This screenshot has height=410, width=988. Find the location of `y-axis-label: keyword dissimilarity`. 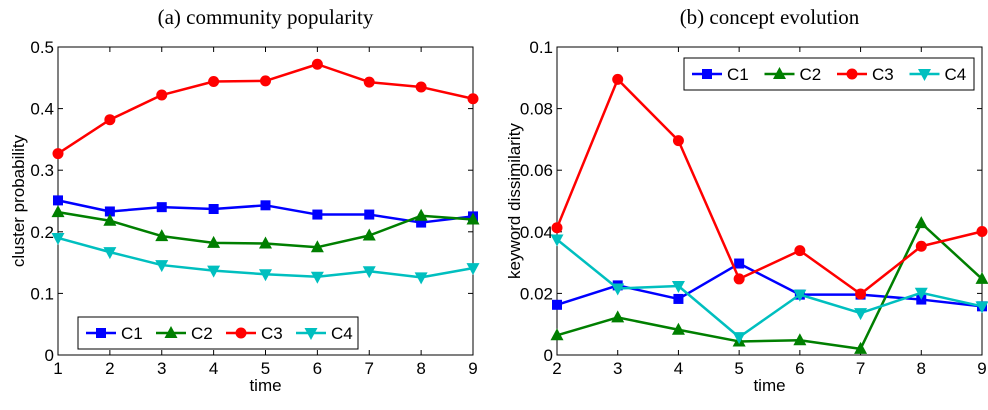

y-axis-label: keyword dissimilarity is located at coordinates (514, 201).